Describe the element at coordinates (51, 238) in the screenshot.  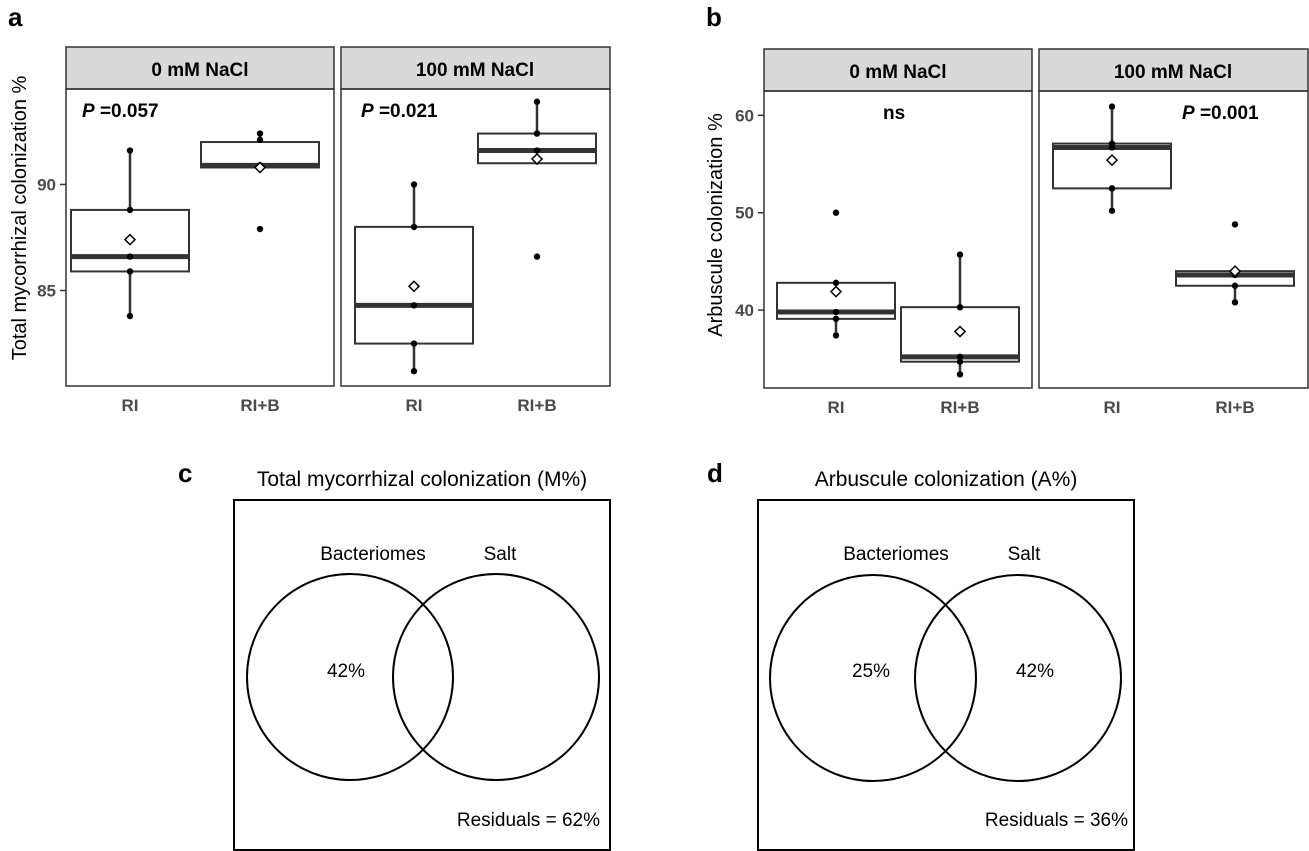
I see `panel-a-y-axis: 85 90` at that location.